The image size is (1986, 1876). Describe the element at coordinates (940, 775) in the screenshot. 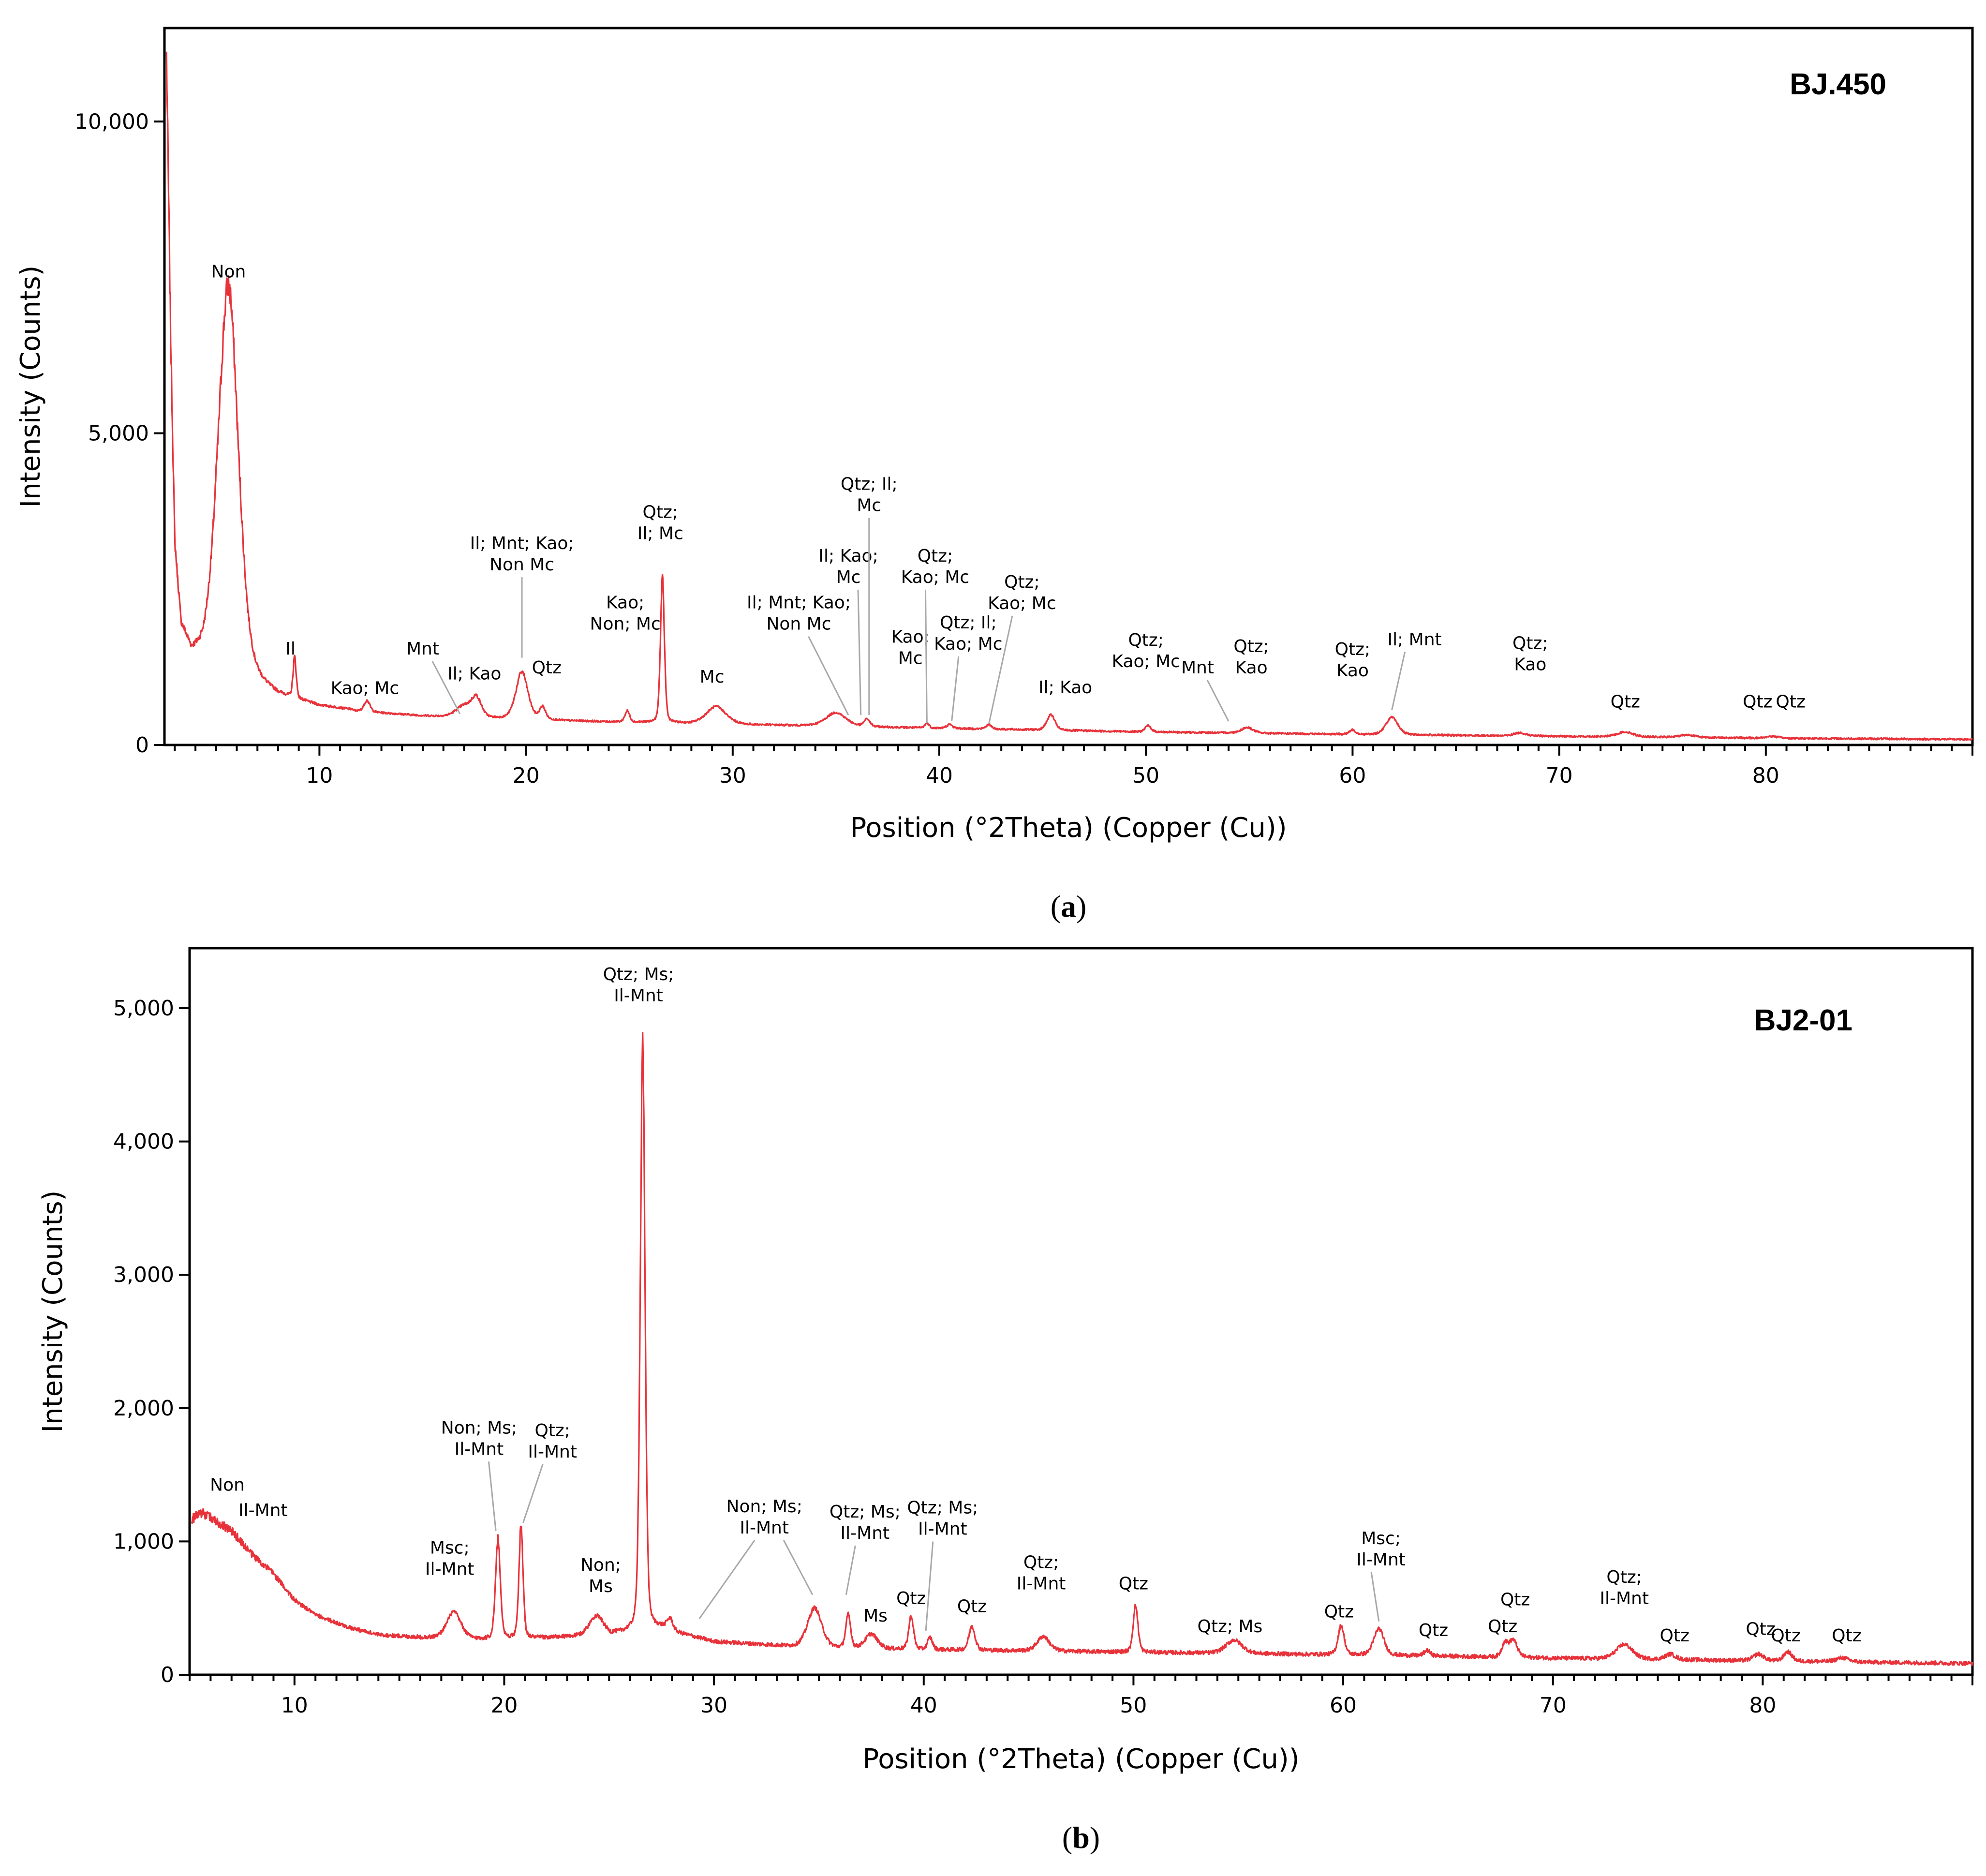

I see `x-tick-label: 40` at that location.